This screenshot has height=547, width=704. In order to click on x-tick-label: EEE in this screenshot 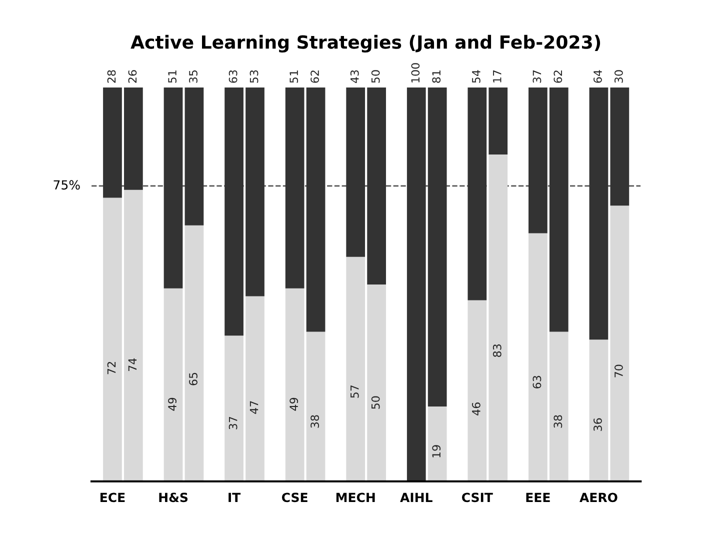, I will do `click(538, 497)`.